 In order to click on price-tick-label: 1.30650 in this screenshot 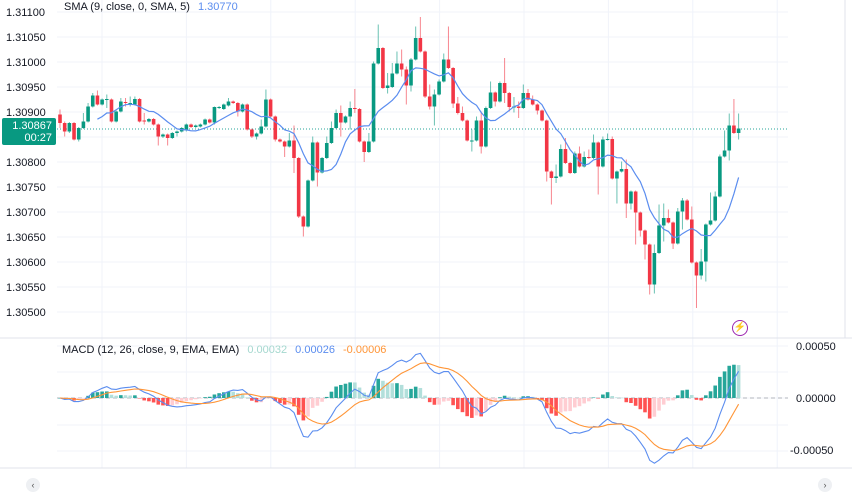, I will do `click(26, 238)`.